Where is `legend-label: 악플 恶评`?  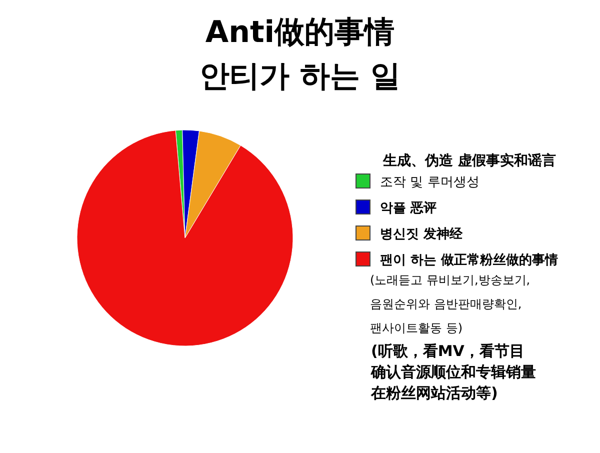
legend-label: 악플 恶评 is located at coordinates (408, 208).